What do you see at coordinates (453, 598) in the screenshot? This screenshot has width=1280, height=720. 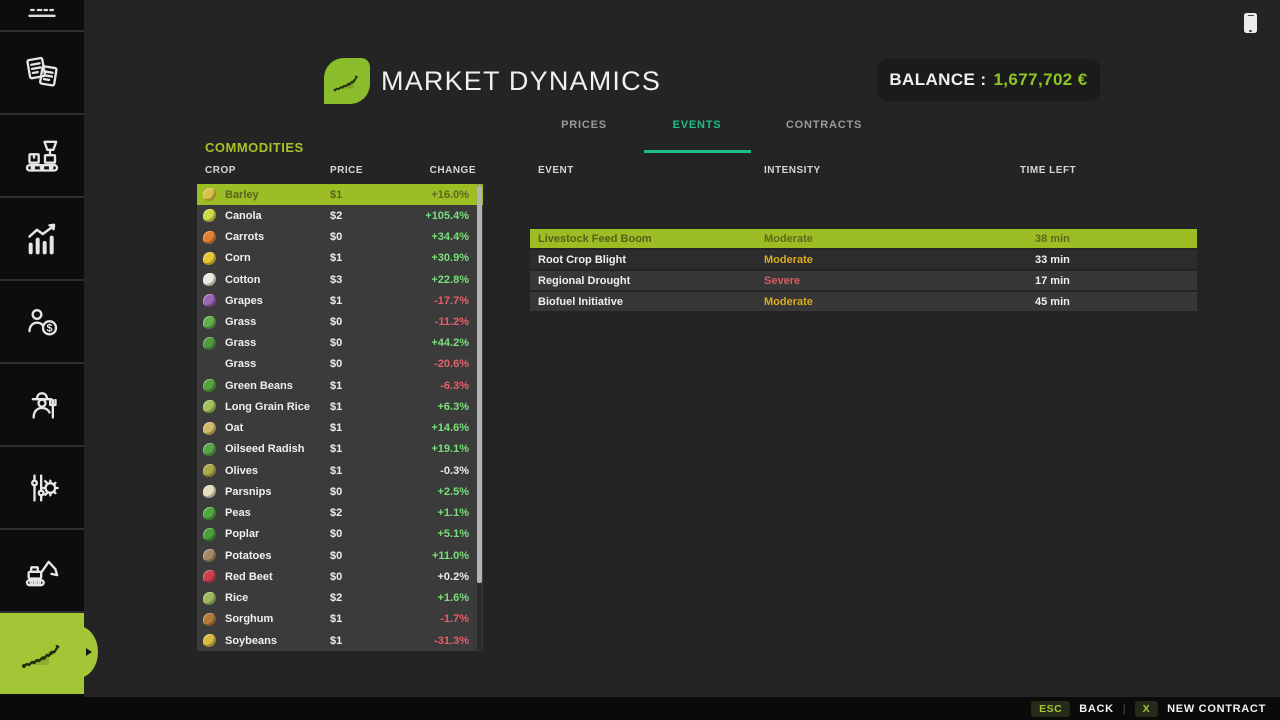 I see `crop-change: +1.6%` at bounding box center [453, 598].